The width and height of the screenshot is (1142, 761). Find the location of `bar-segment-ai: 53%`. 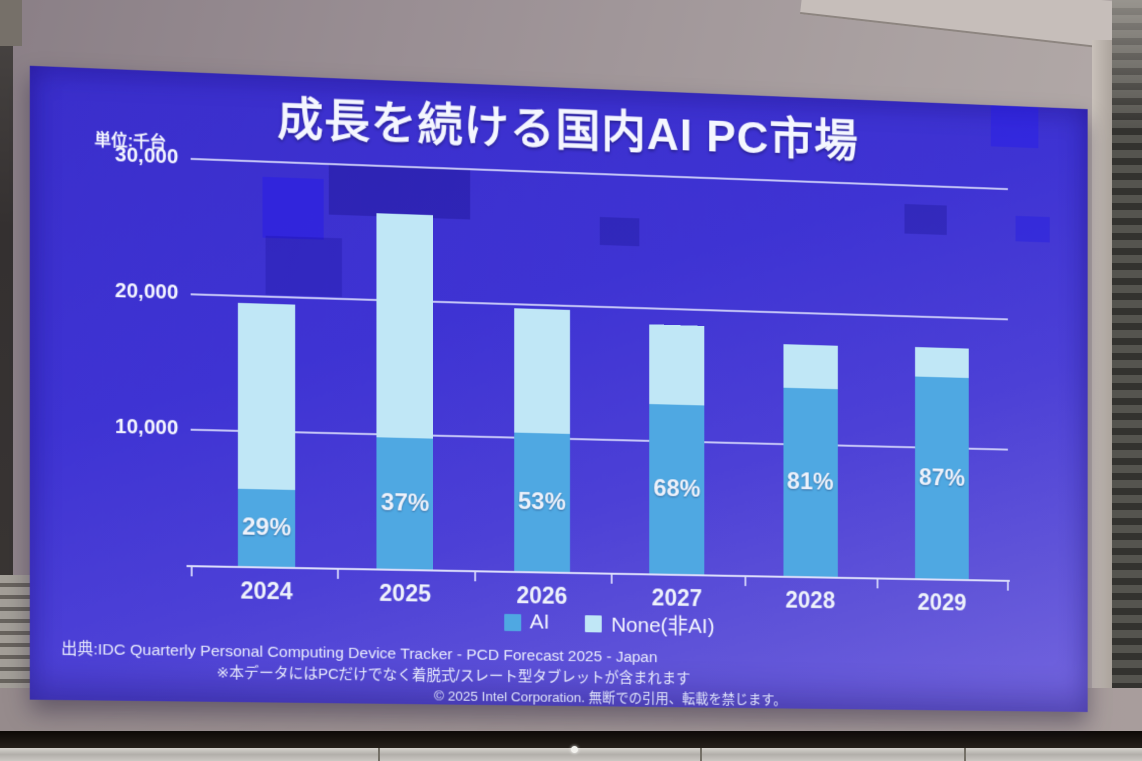

bar-segment-ai: 53% is located at coordinates (542, 502).